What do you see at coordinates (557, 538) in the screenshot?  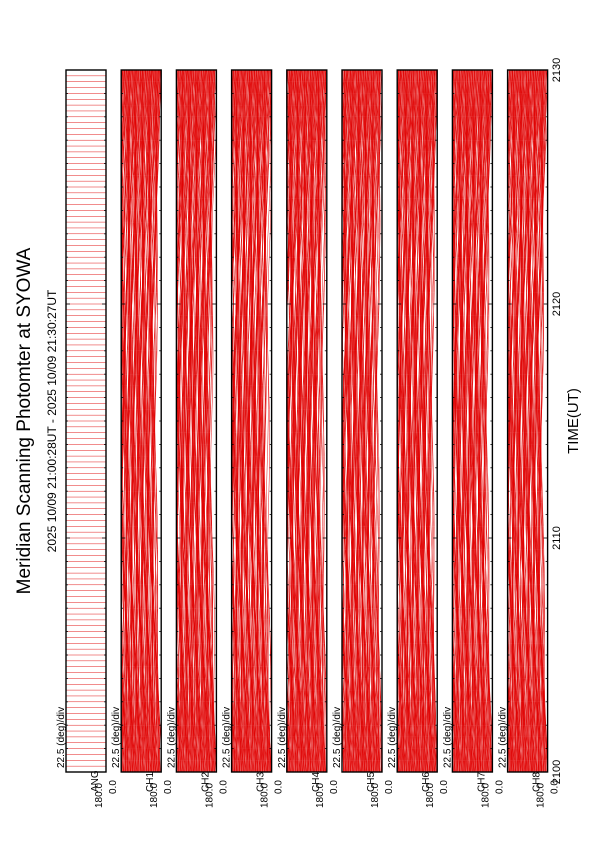 I see `x-tick-label: 2110` at bounding box center [557, 538].